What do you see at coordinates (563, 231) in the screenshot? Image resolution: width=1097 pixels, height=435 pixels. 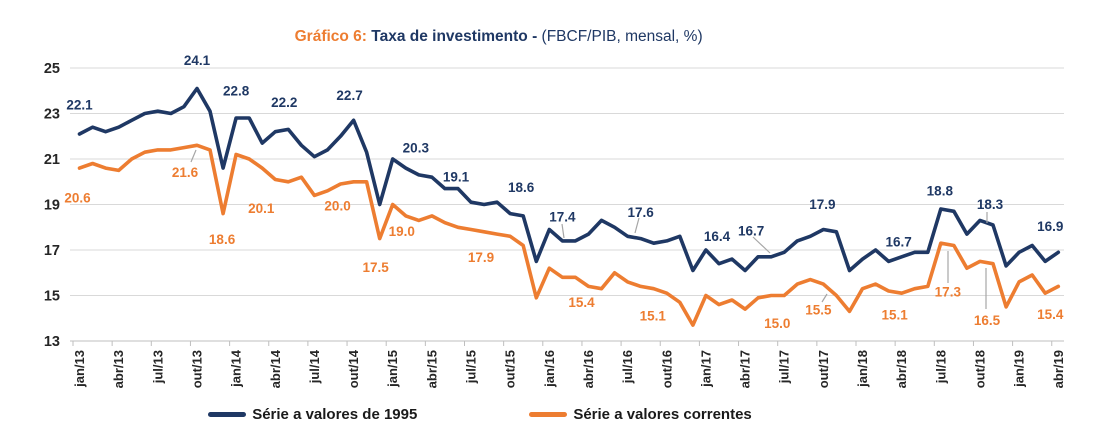 I see `leader-line-17.4` at bounding box center [563, 231].